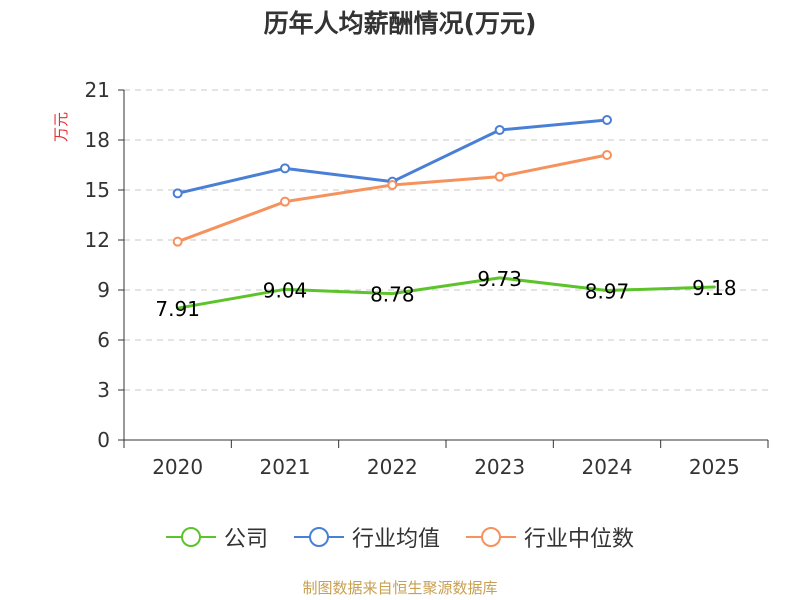 The height and width of the screenshot is (600, 800). I want to click on x-tick-label: 2022, so click(392, 467).